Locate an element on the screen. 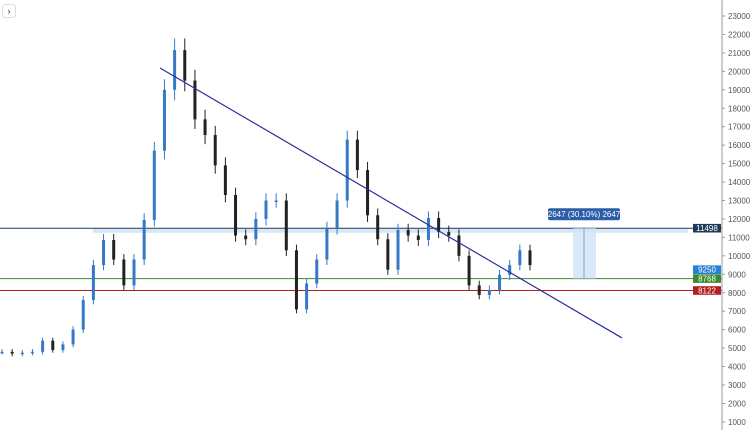  y-tick-label: 17000 is located at coordinates (739, 127).